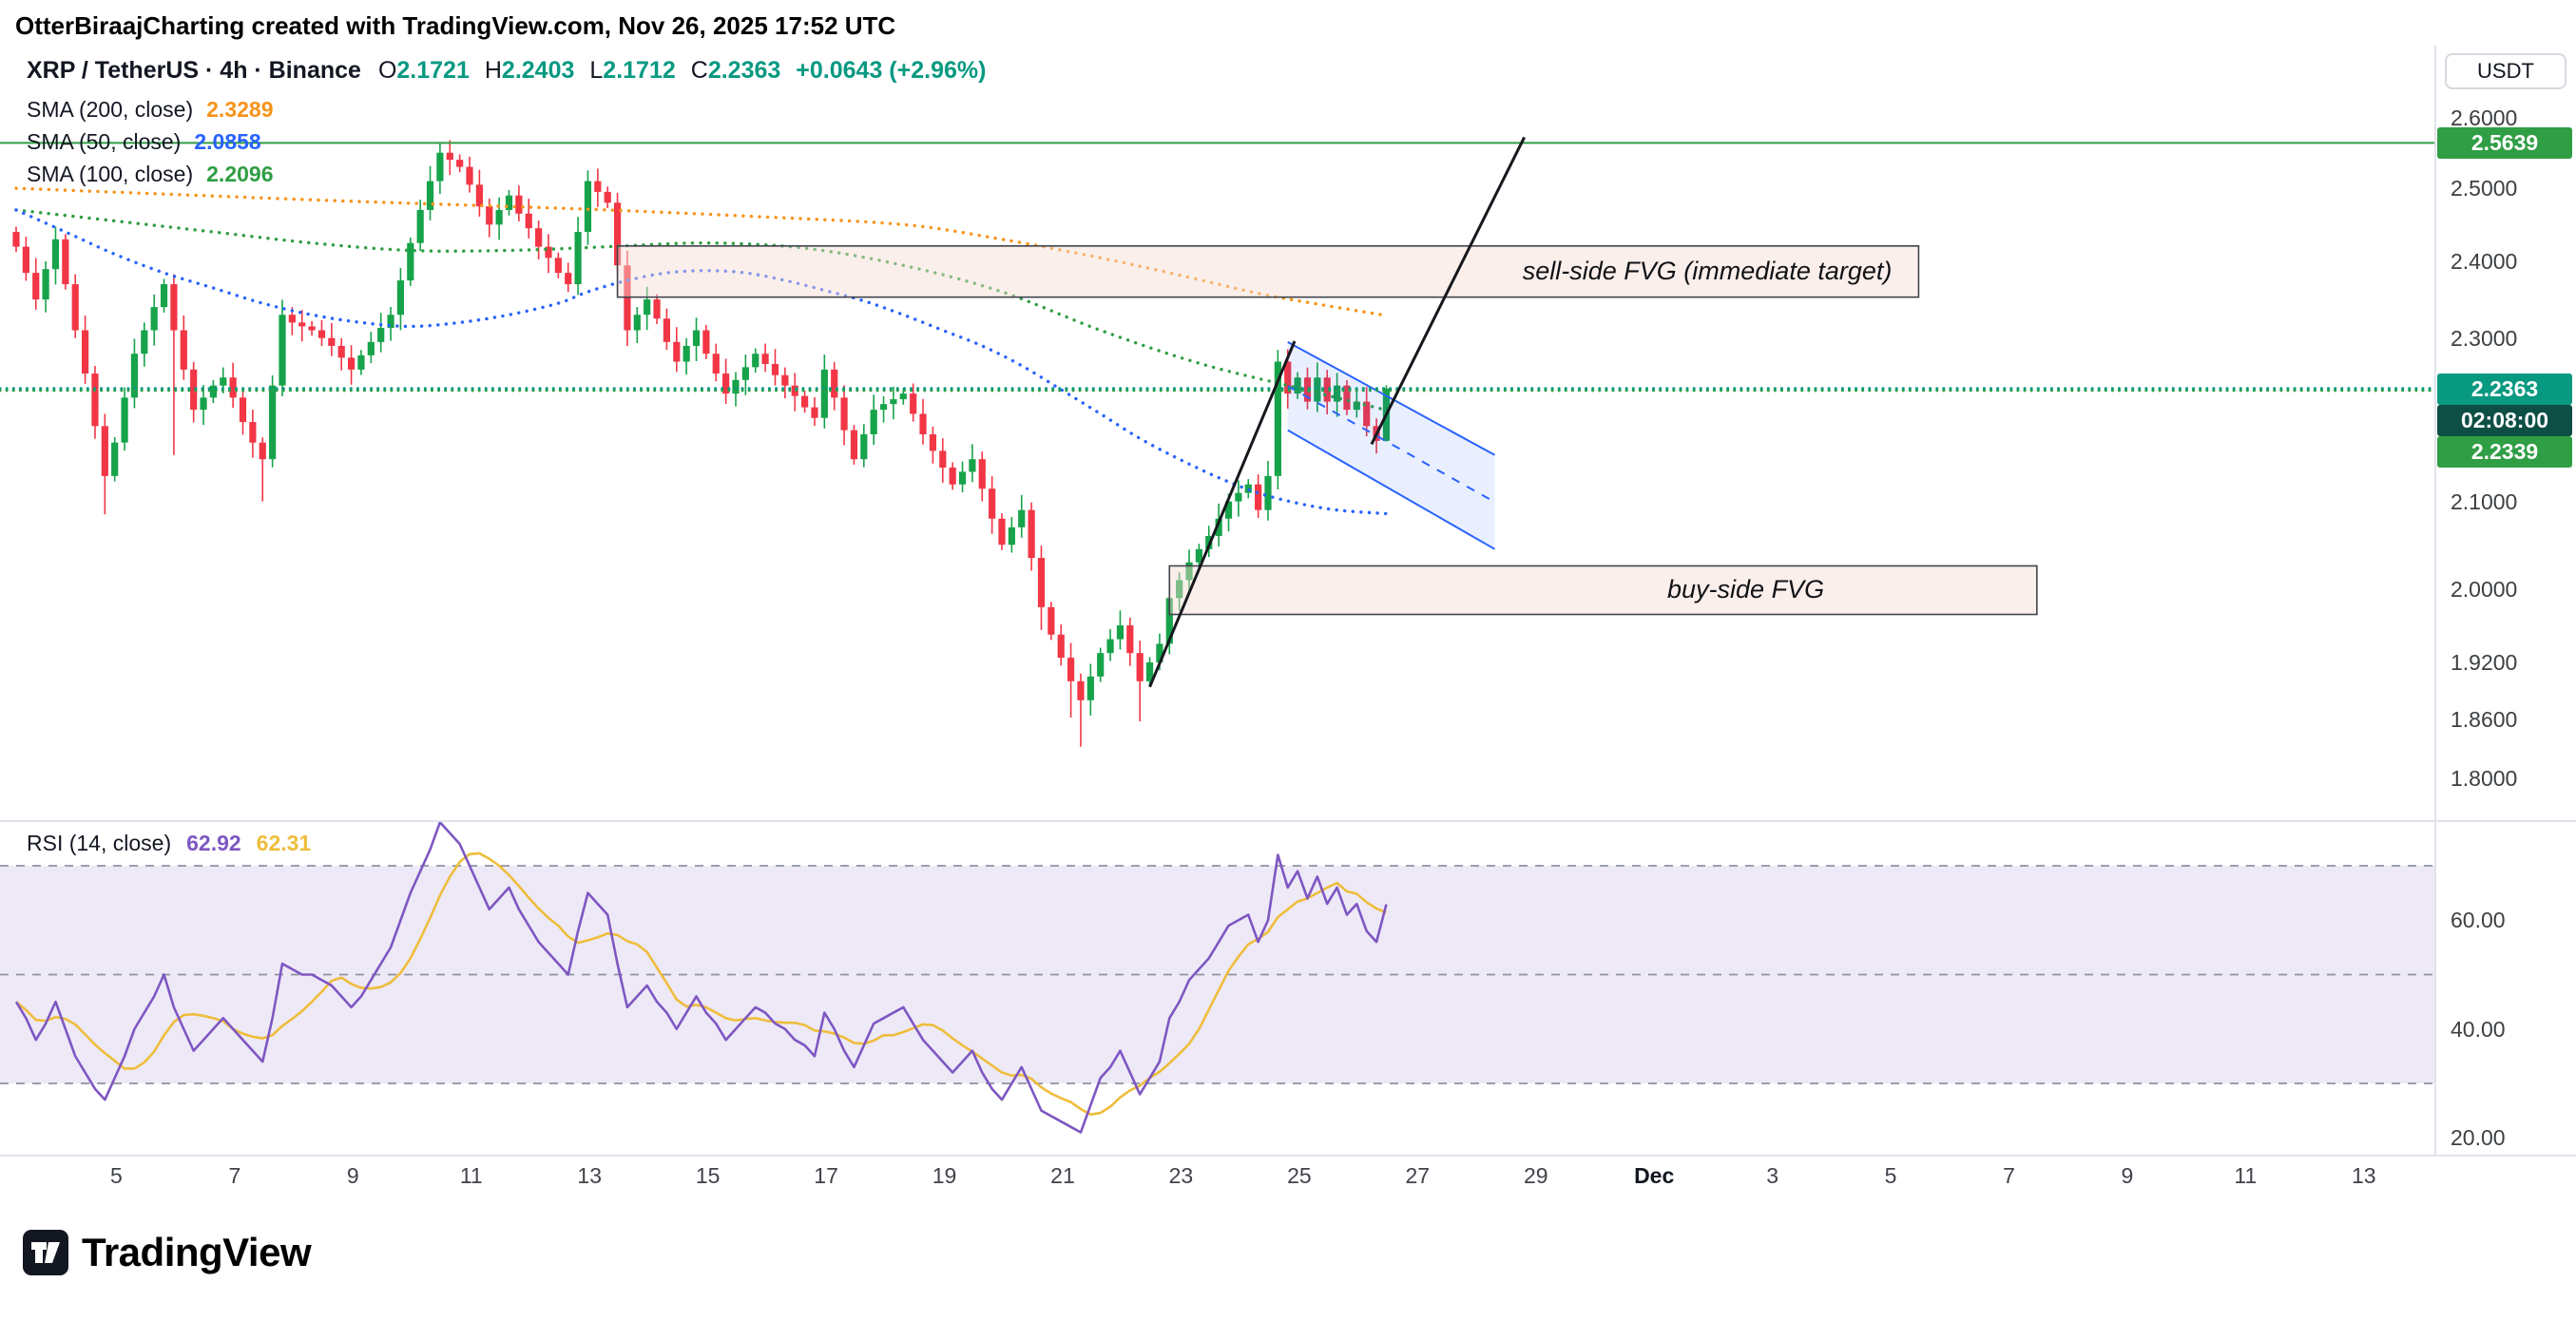  Describe the element at coordinates (2484, 589) in the screenshot. I see `price-tick: 2.0000` at that location.